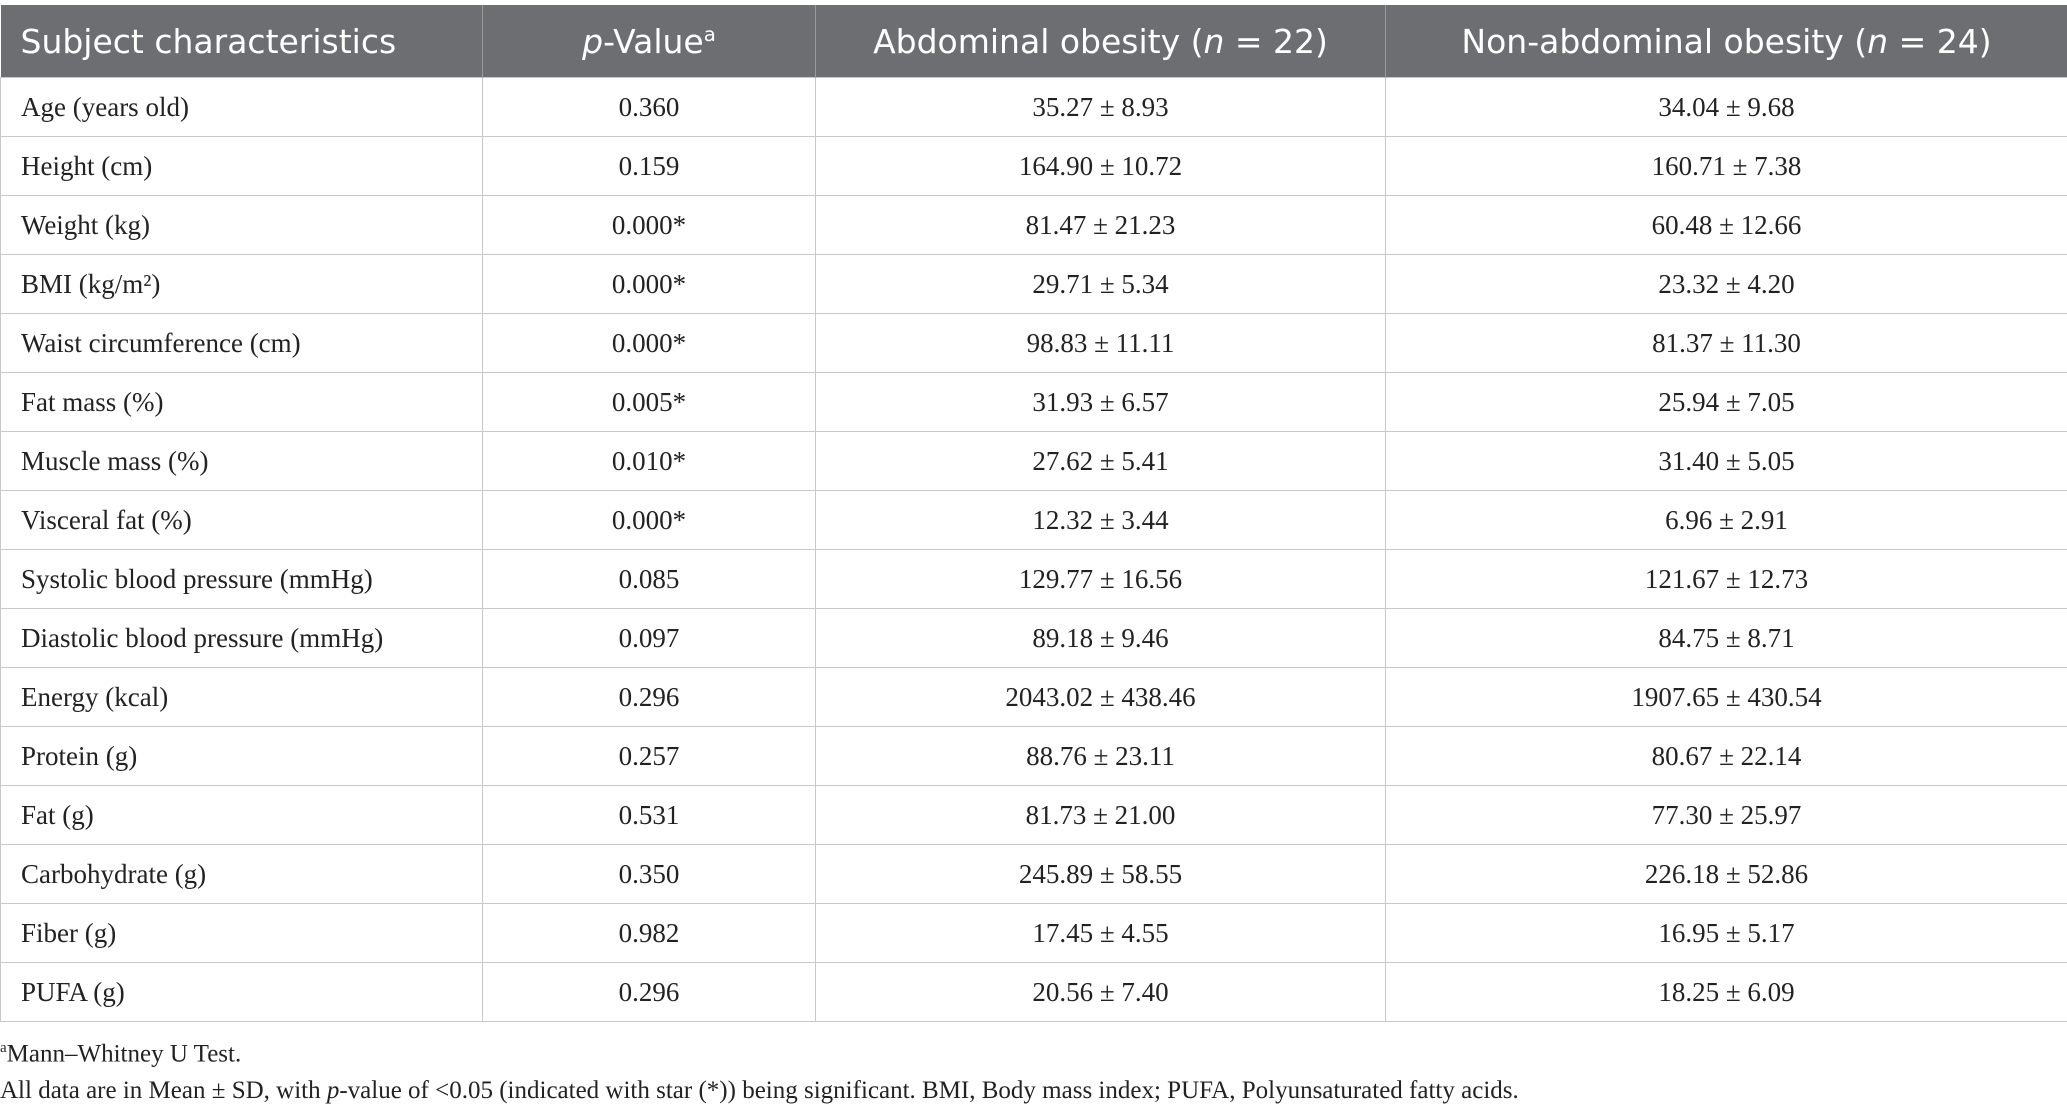  Describe the element at coordinates (1726, 284) in the screenshot. I see `table-cell: 23.32 ± 4.20` at that location.